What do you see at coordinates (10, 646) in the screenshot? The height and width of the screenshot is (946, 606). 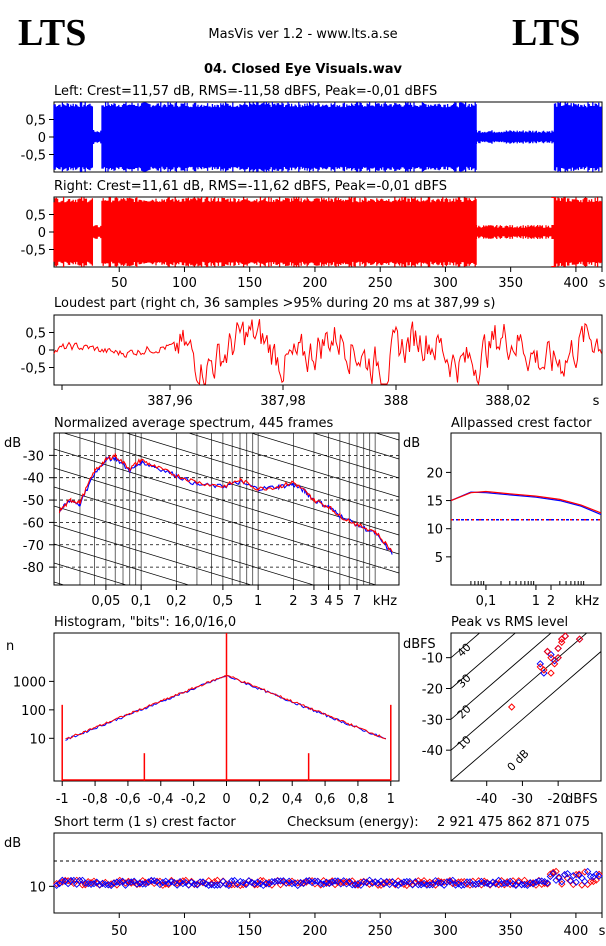 I see `histogram-ylabel: n` at bounding box center [10, 646].